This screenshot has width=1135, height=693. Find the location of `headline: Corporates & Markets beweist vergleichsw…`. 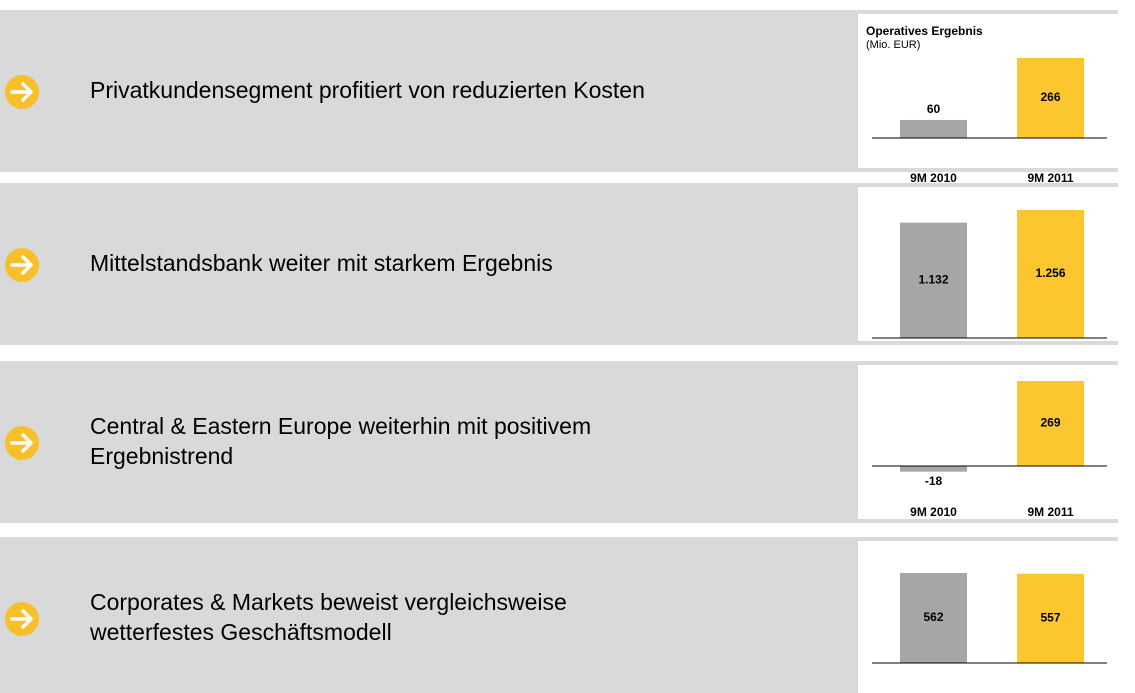

headline: Corporates & Markets beweist vergleichsw… is located at coordinates (328, 602).